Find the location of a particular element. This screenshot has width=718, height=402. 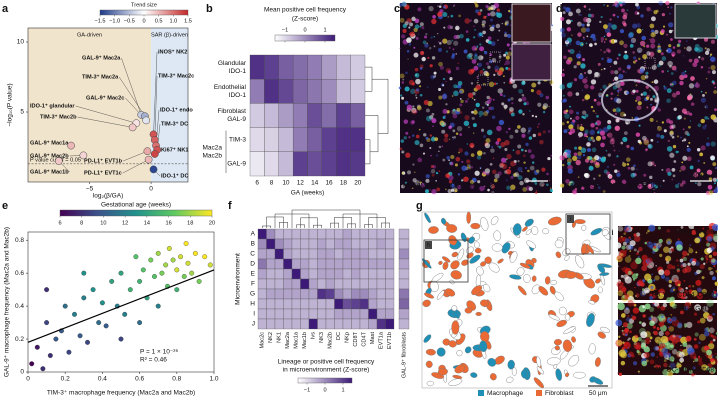

scale-label: 50 μm is located at coordinates (701, 176).